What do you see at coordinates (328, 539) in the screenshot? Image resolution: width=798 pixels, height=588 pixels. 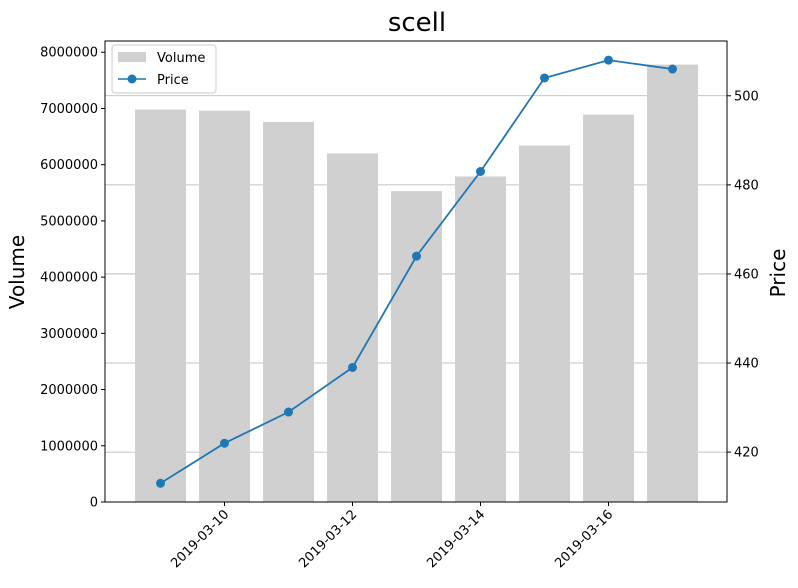 I see `x-tick-label-1: 2019-03-12` at bounding box center [328, 539].